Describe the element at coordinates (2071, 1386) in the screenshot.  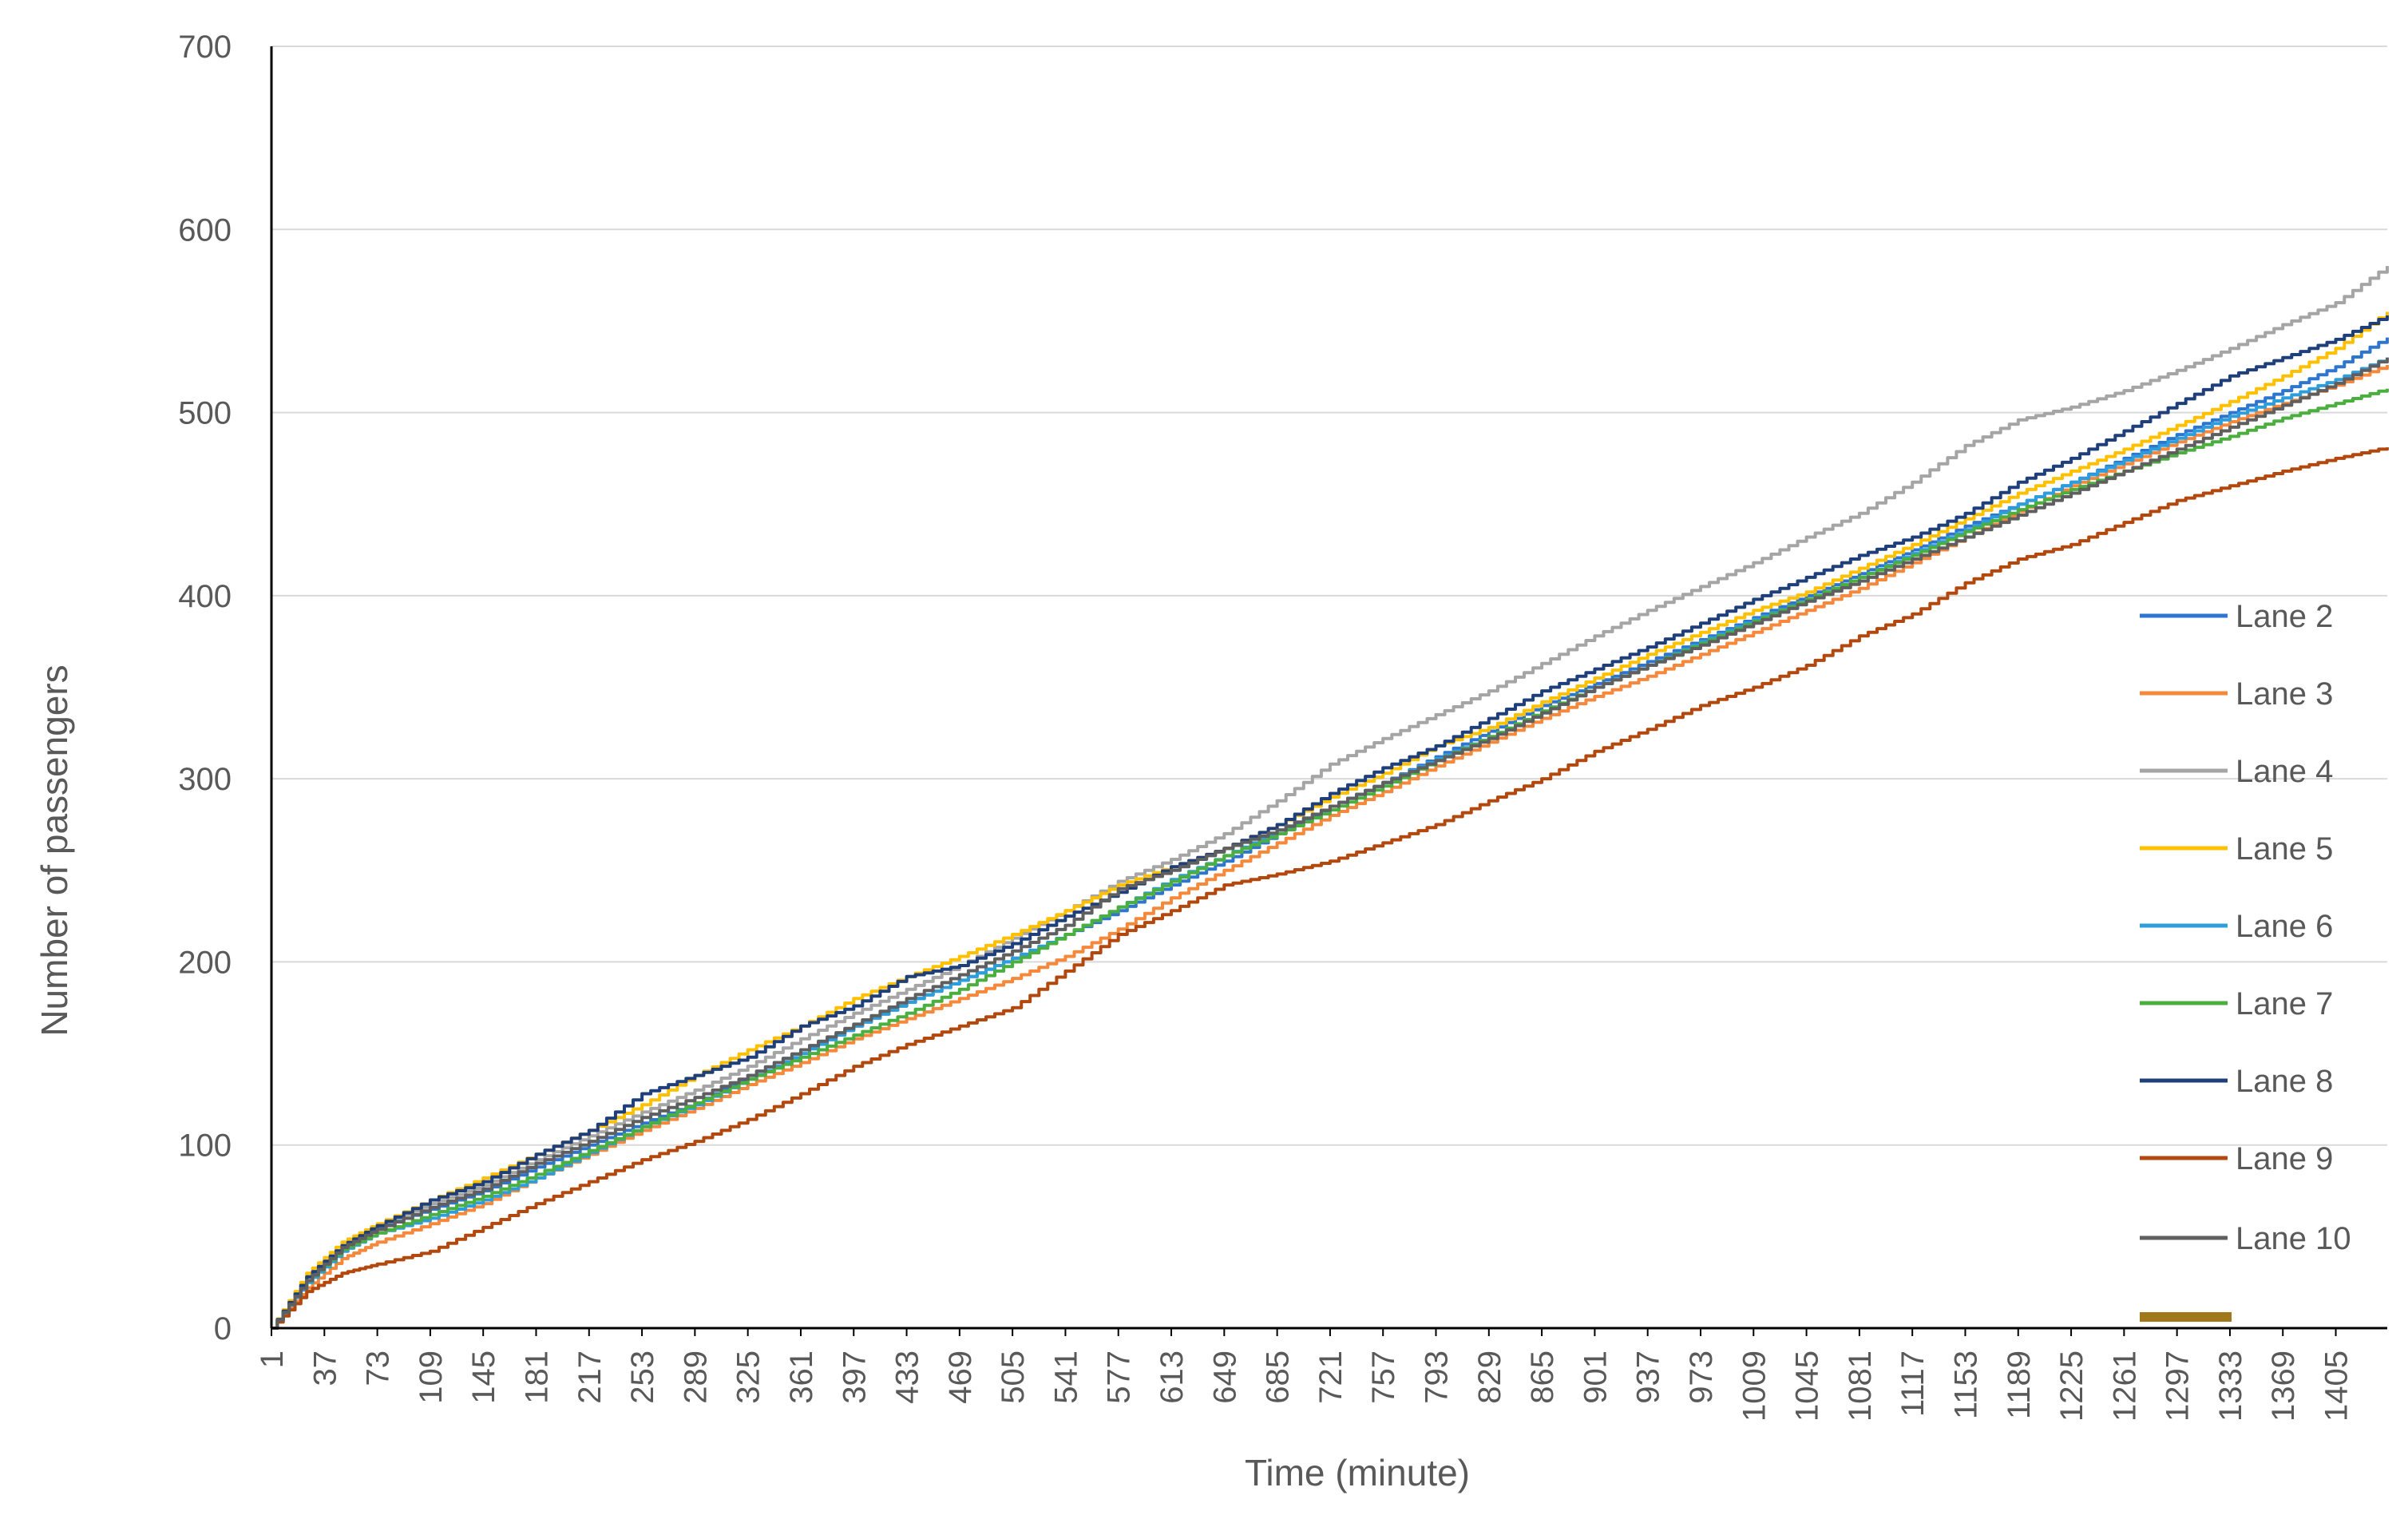
I see `x-tick-label: 1225` at that location.